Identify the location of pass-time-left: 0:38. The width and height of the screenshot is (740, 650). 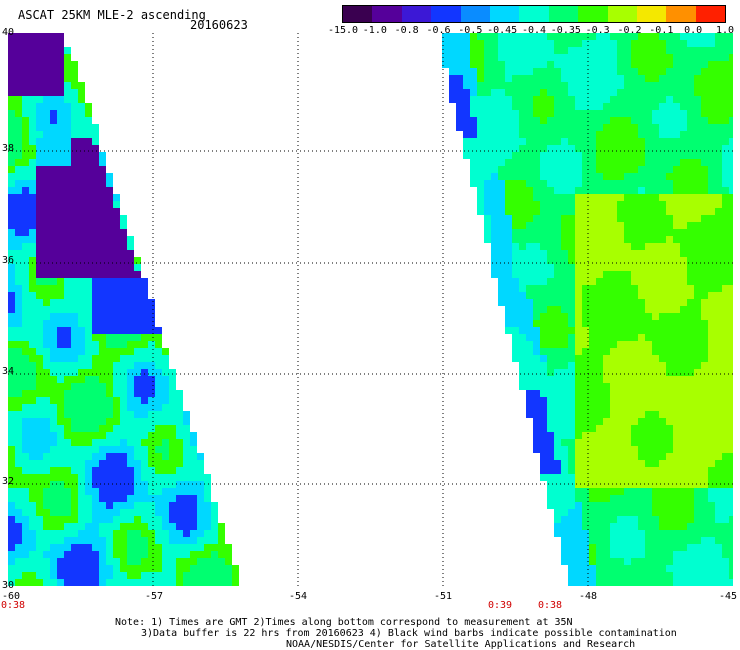
(13, 605).